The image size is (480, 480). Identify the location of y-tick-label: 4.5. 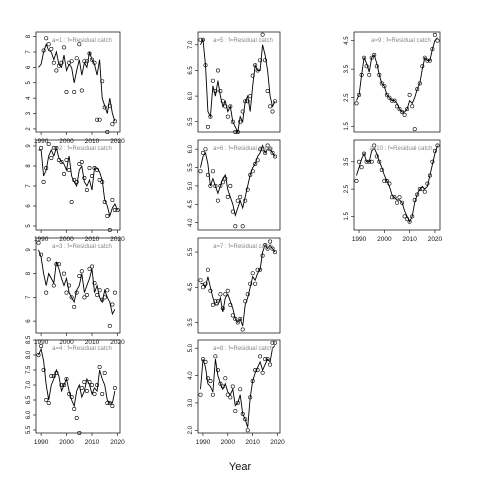
(191, 286).